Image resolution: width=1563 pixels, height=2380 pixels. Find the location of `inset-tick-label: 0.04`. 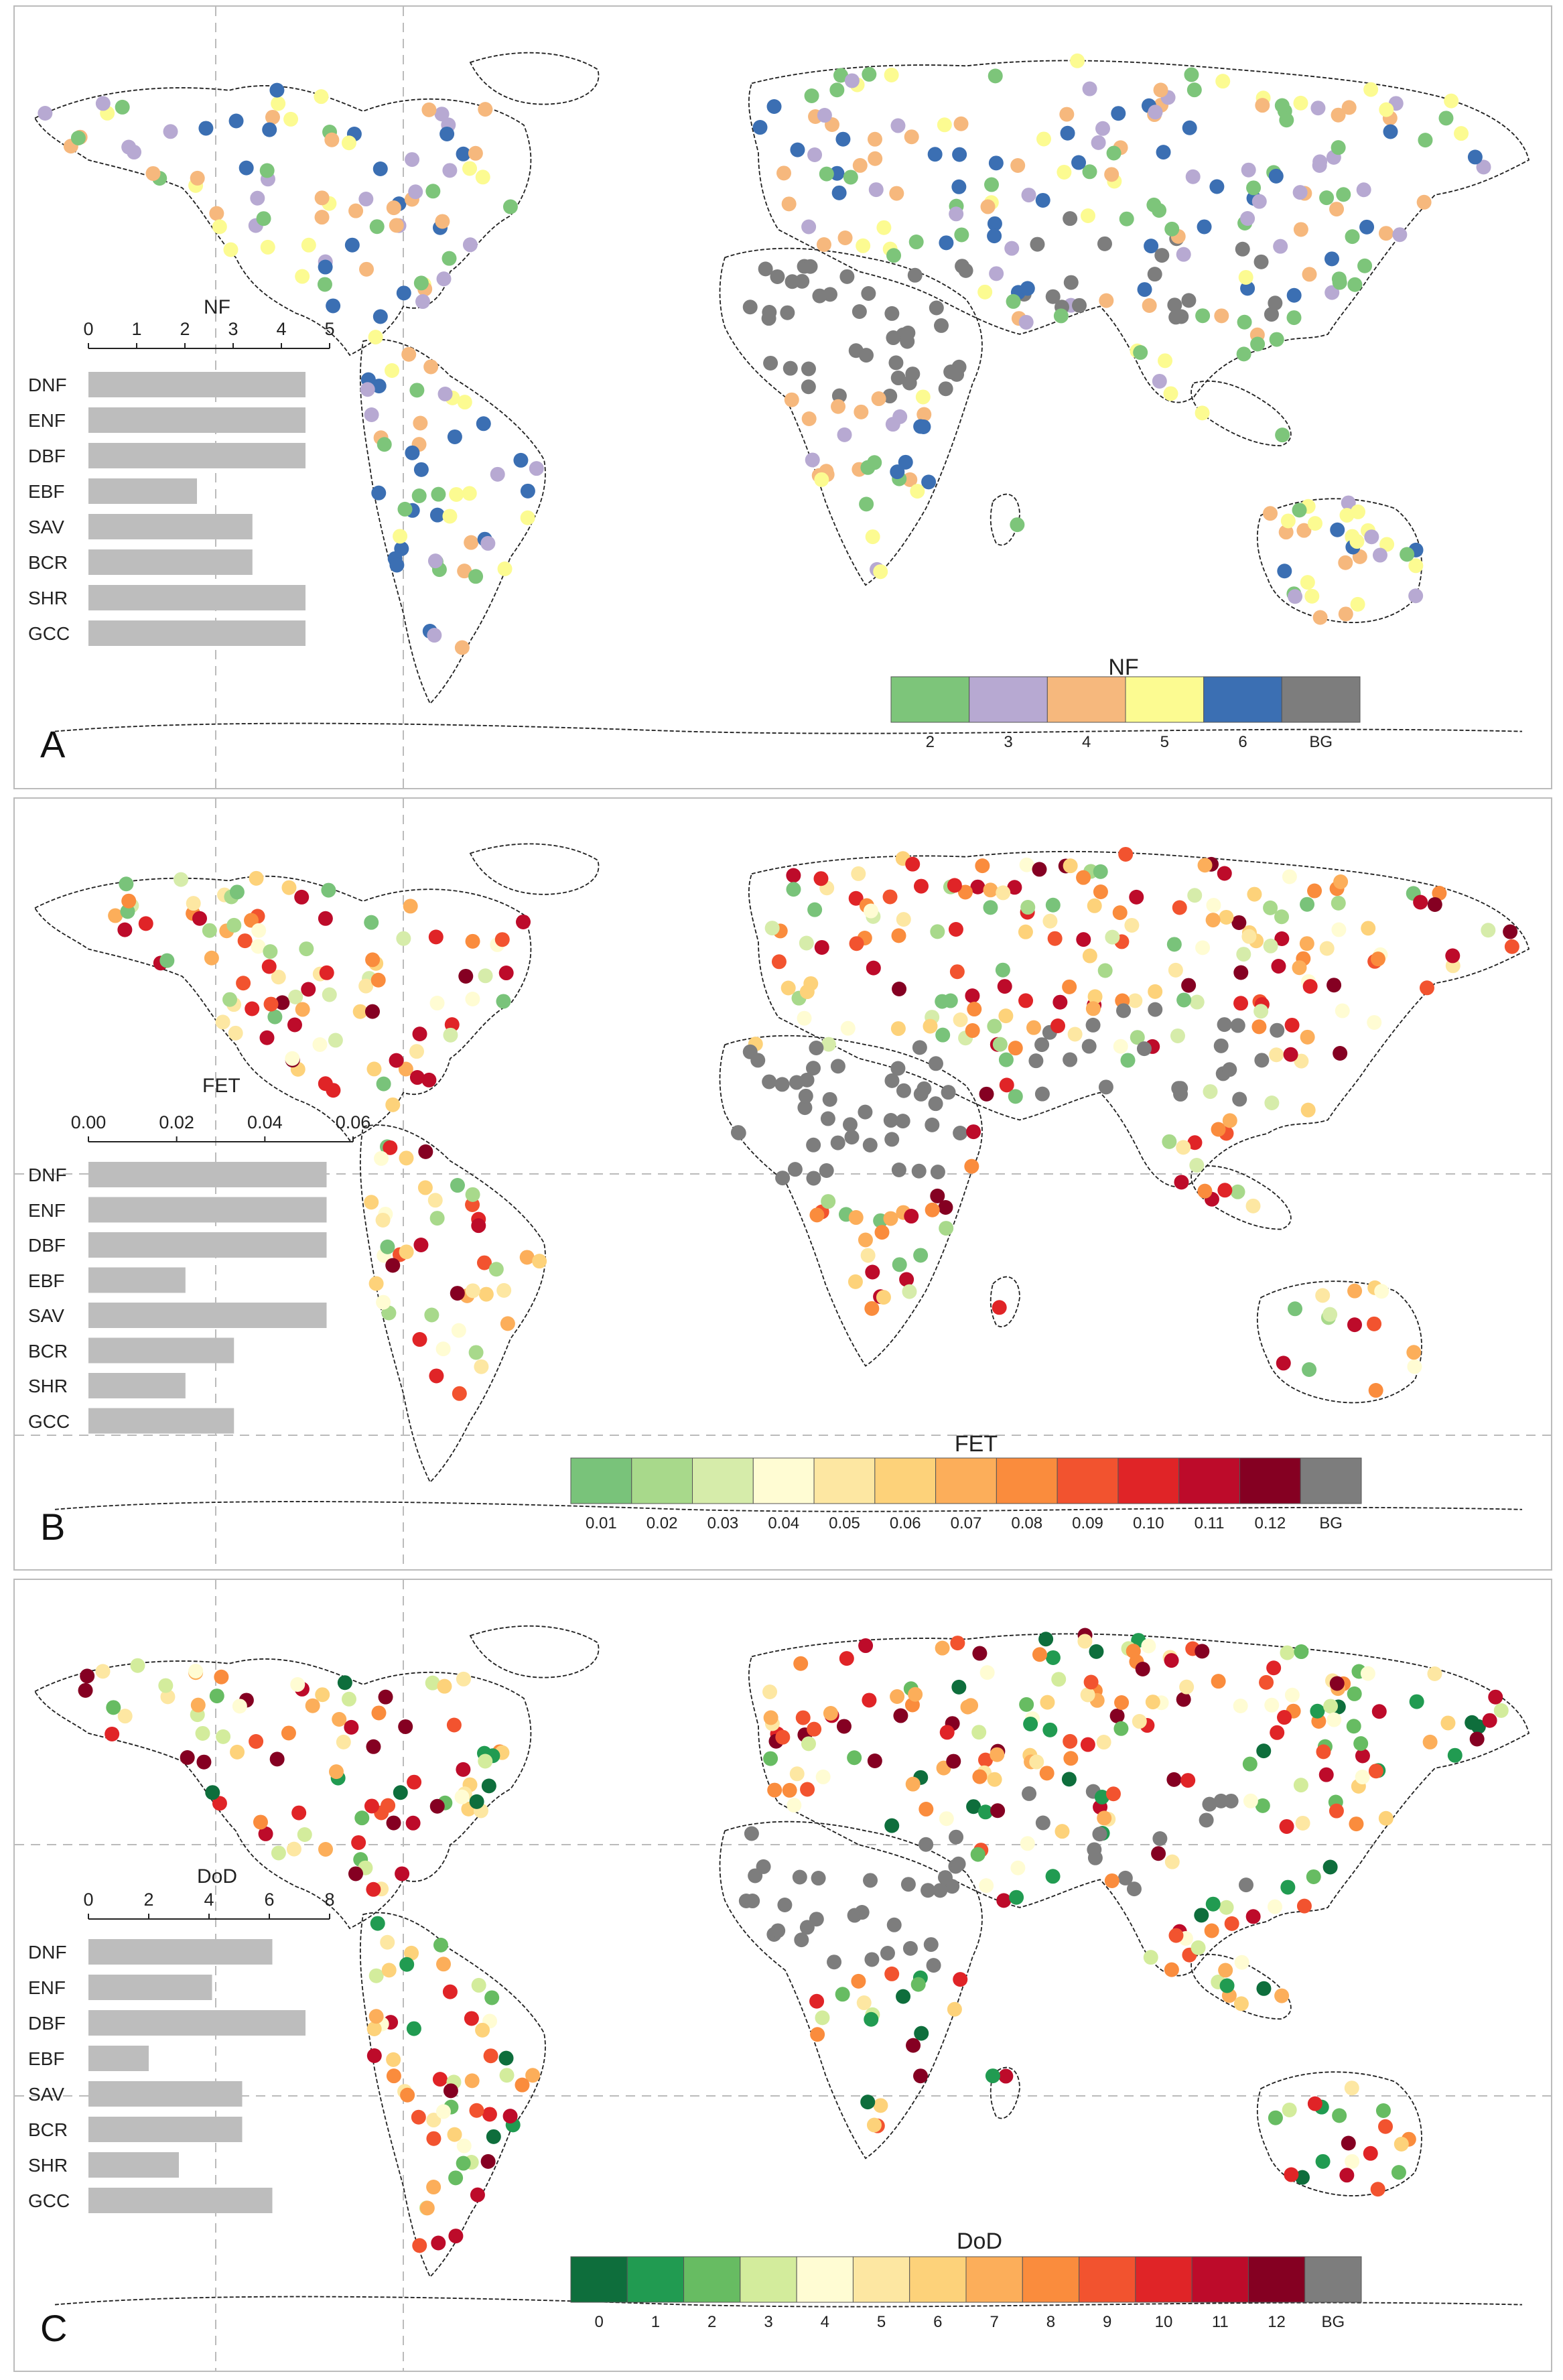

inset-tick-label: 0.04 is located at coordinates (265, 1122).